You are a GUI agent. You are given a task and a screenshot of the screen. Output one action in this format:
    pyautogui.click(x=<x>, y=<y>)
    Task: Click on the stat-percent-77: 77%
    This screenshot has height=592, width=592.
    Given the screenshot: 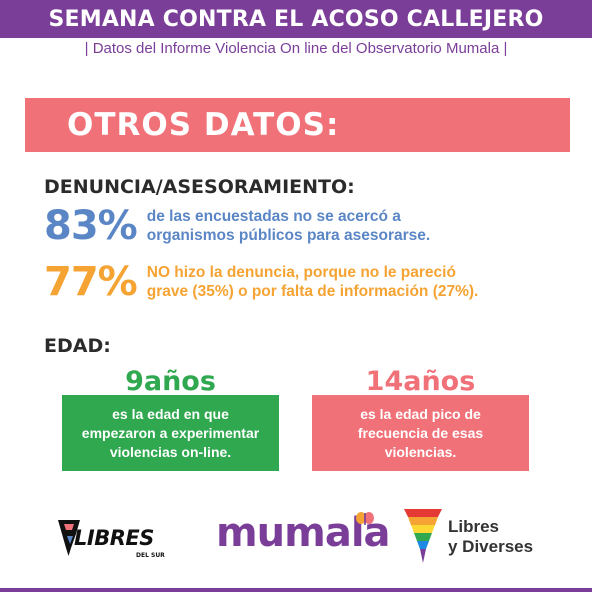 What is the action you would take?
    pyautogui.click(x=91, y=282)
    